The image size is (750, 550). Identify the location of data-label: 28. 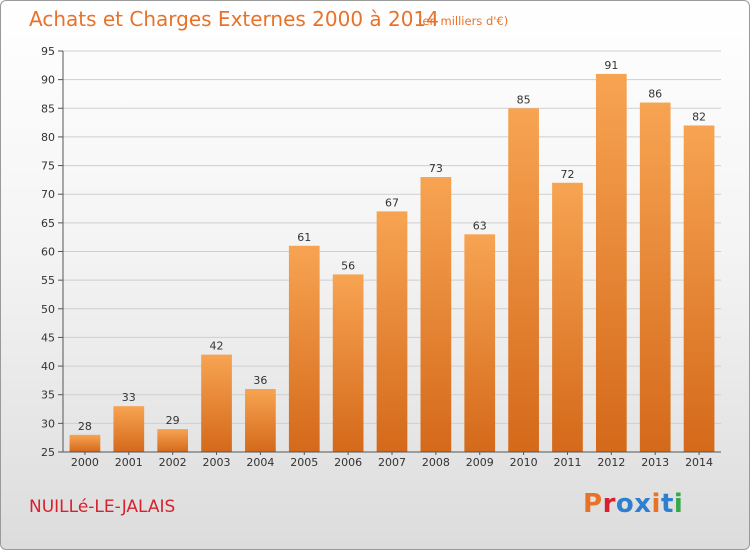
(85, 426).